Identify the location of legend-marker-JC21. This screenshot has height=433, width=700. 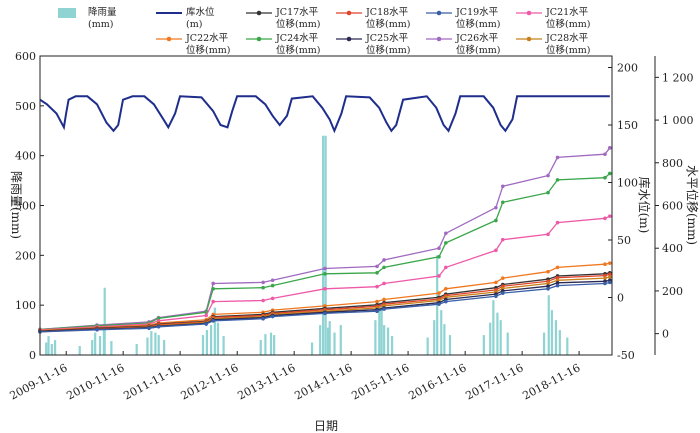
(529, 13).